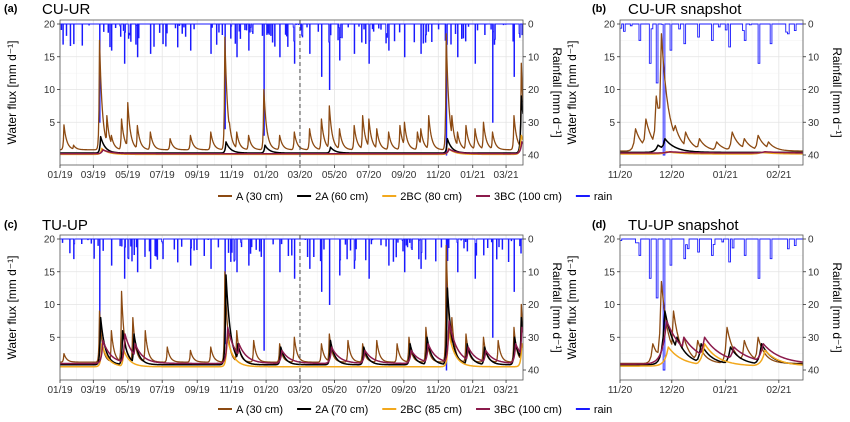 The height and width of the screenshot is (422, 850). Describe the element at coordinates (685, 9) in the screenshot. I see `panel-title: CU-UR snapshot` at that location.